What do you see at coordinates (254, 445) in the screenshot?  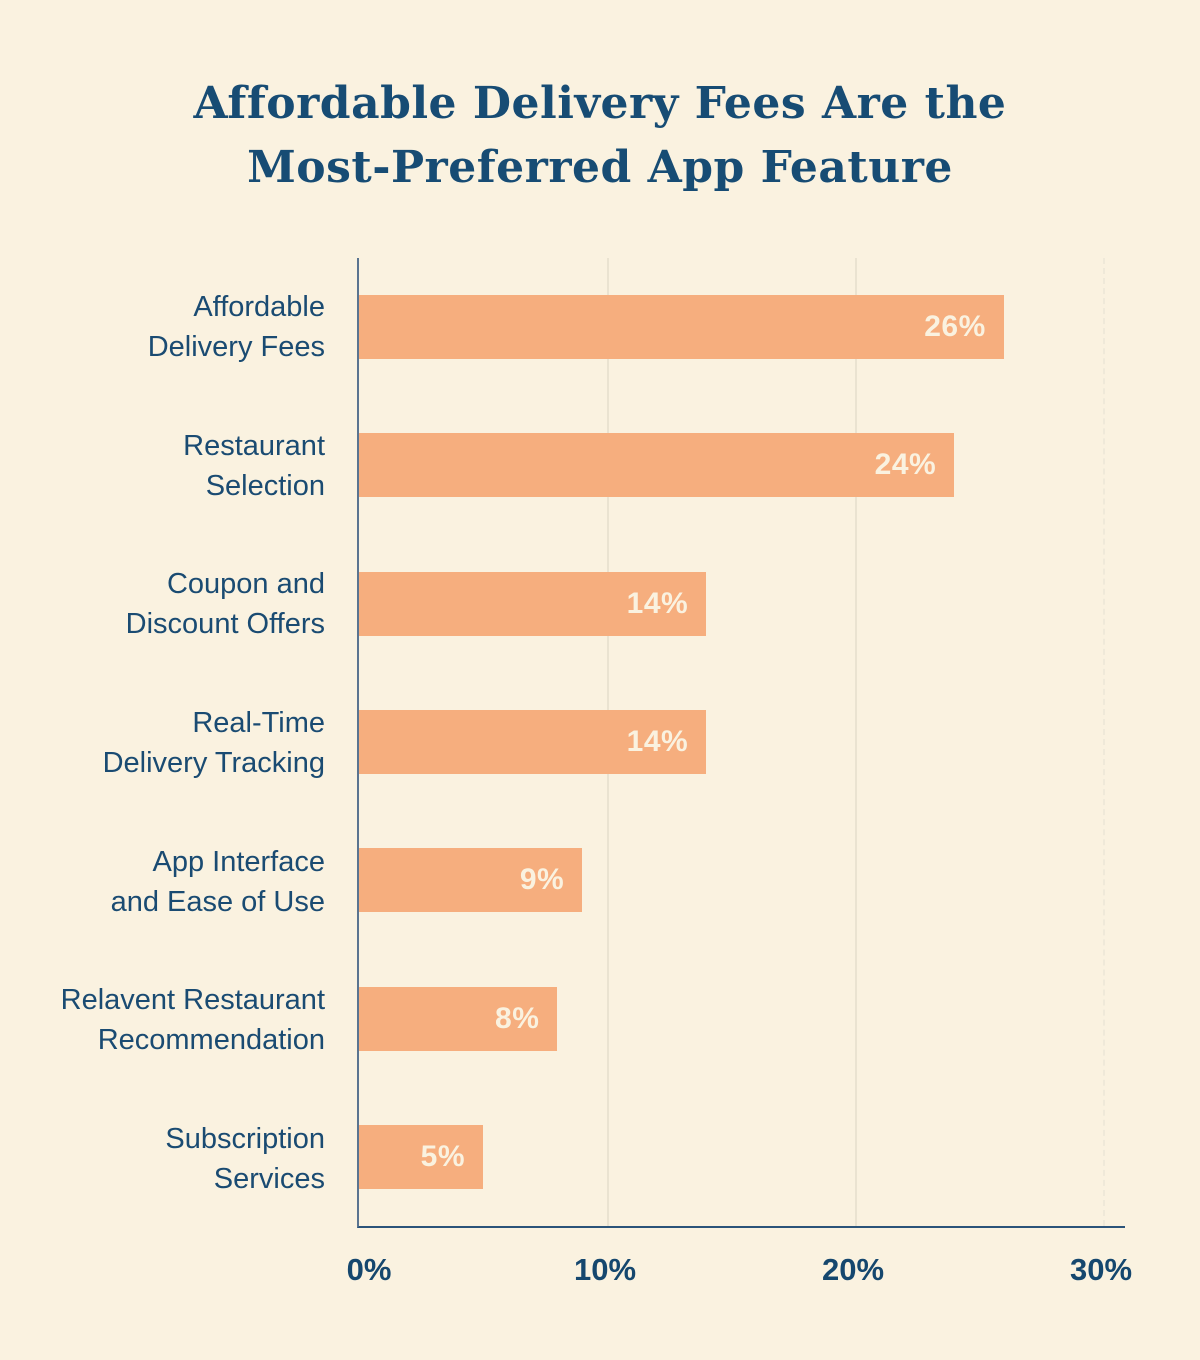 I see `category-label-line: Restaurant` at bounding box center [254, 445].